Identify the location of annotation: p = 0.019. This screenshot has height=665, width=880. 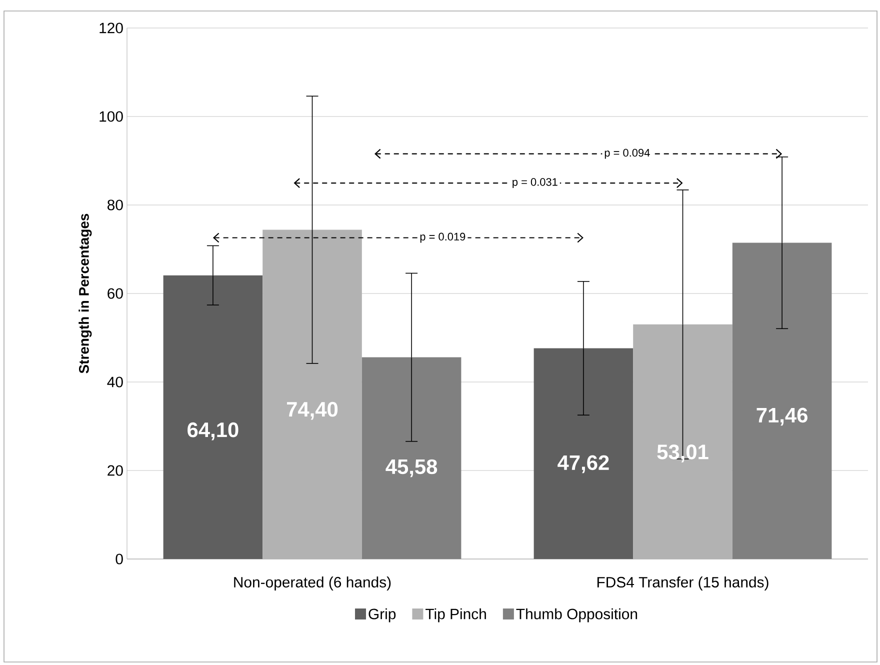
(443, 237).